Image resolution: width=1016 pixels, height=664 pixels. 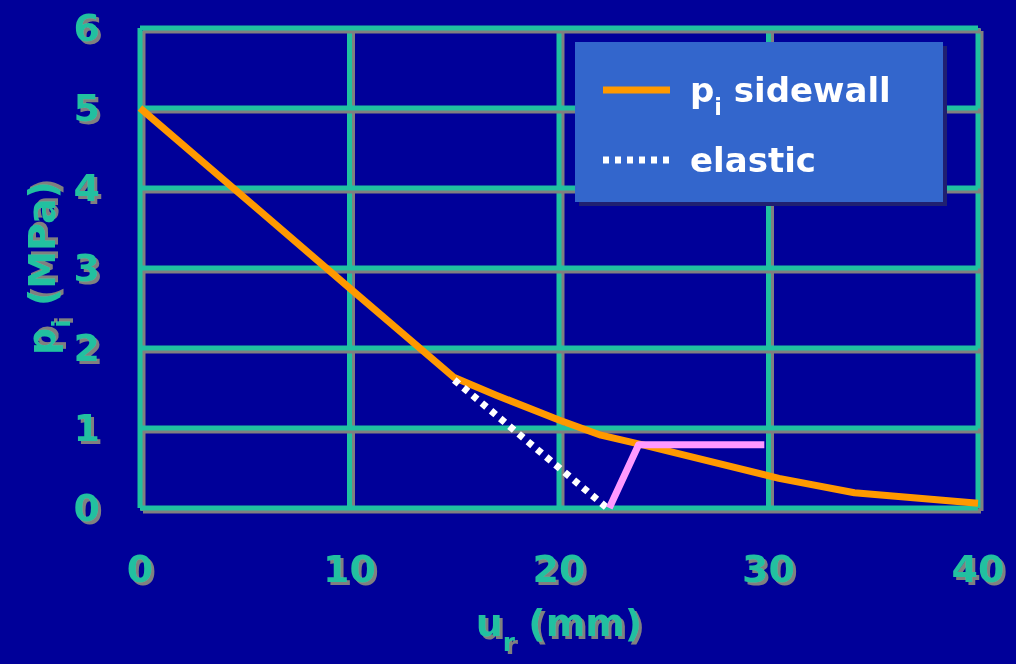 What do you see at coordinates (768, 569) in the screenshot?
I see `x-tick-label: 30` at bounding box center [768, 569].